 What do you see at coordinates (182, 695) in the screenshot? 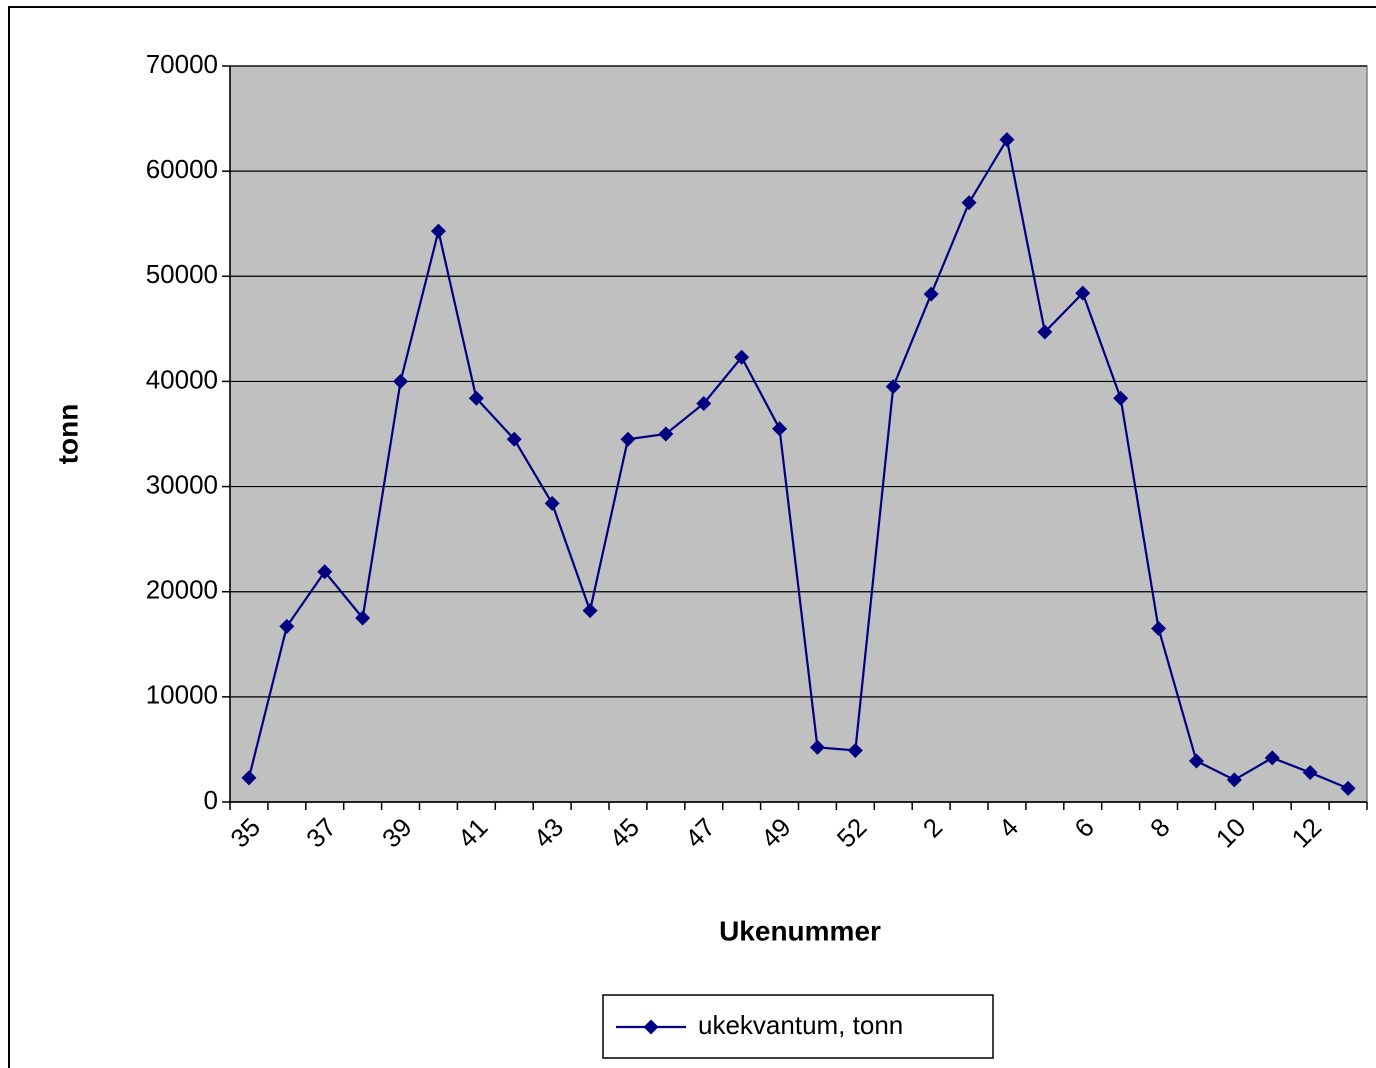
I see `y-tick-label: 10000` at bounding box center [182, 695].